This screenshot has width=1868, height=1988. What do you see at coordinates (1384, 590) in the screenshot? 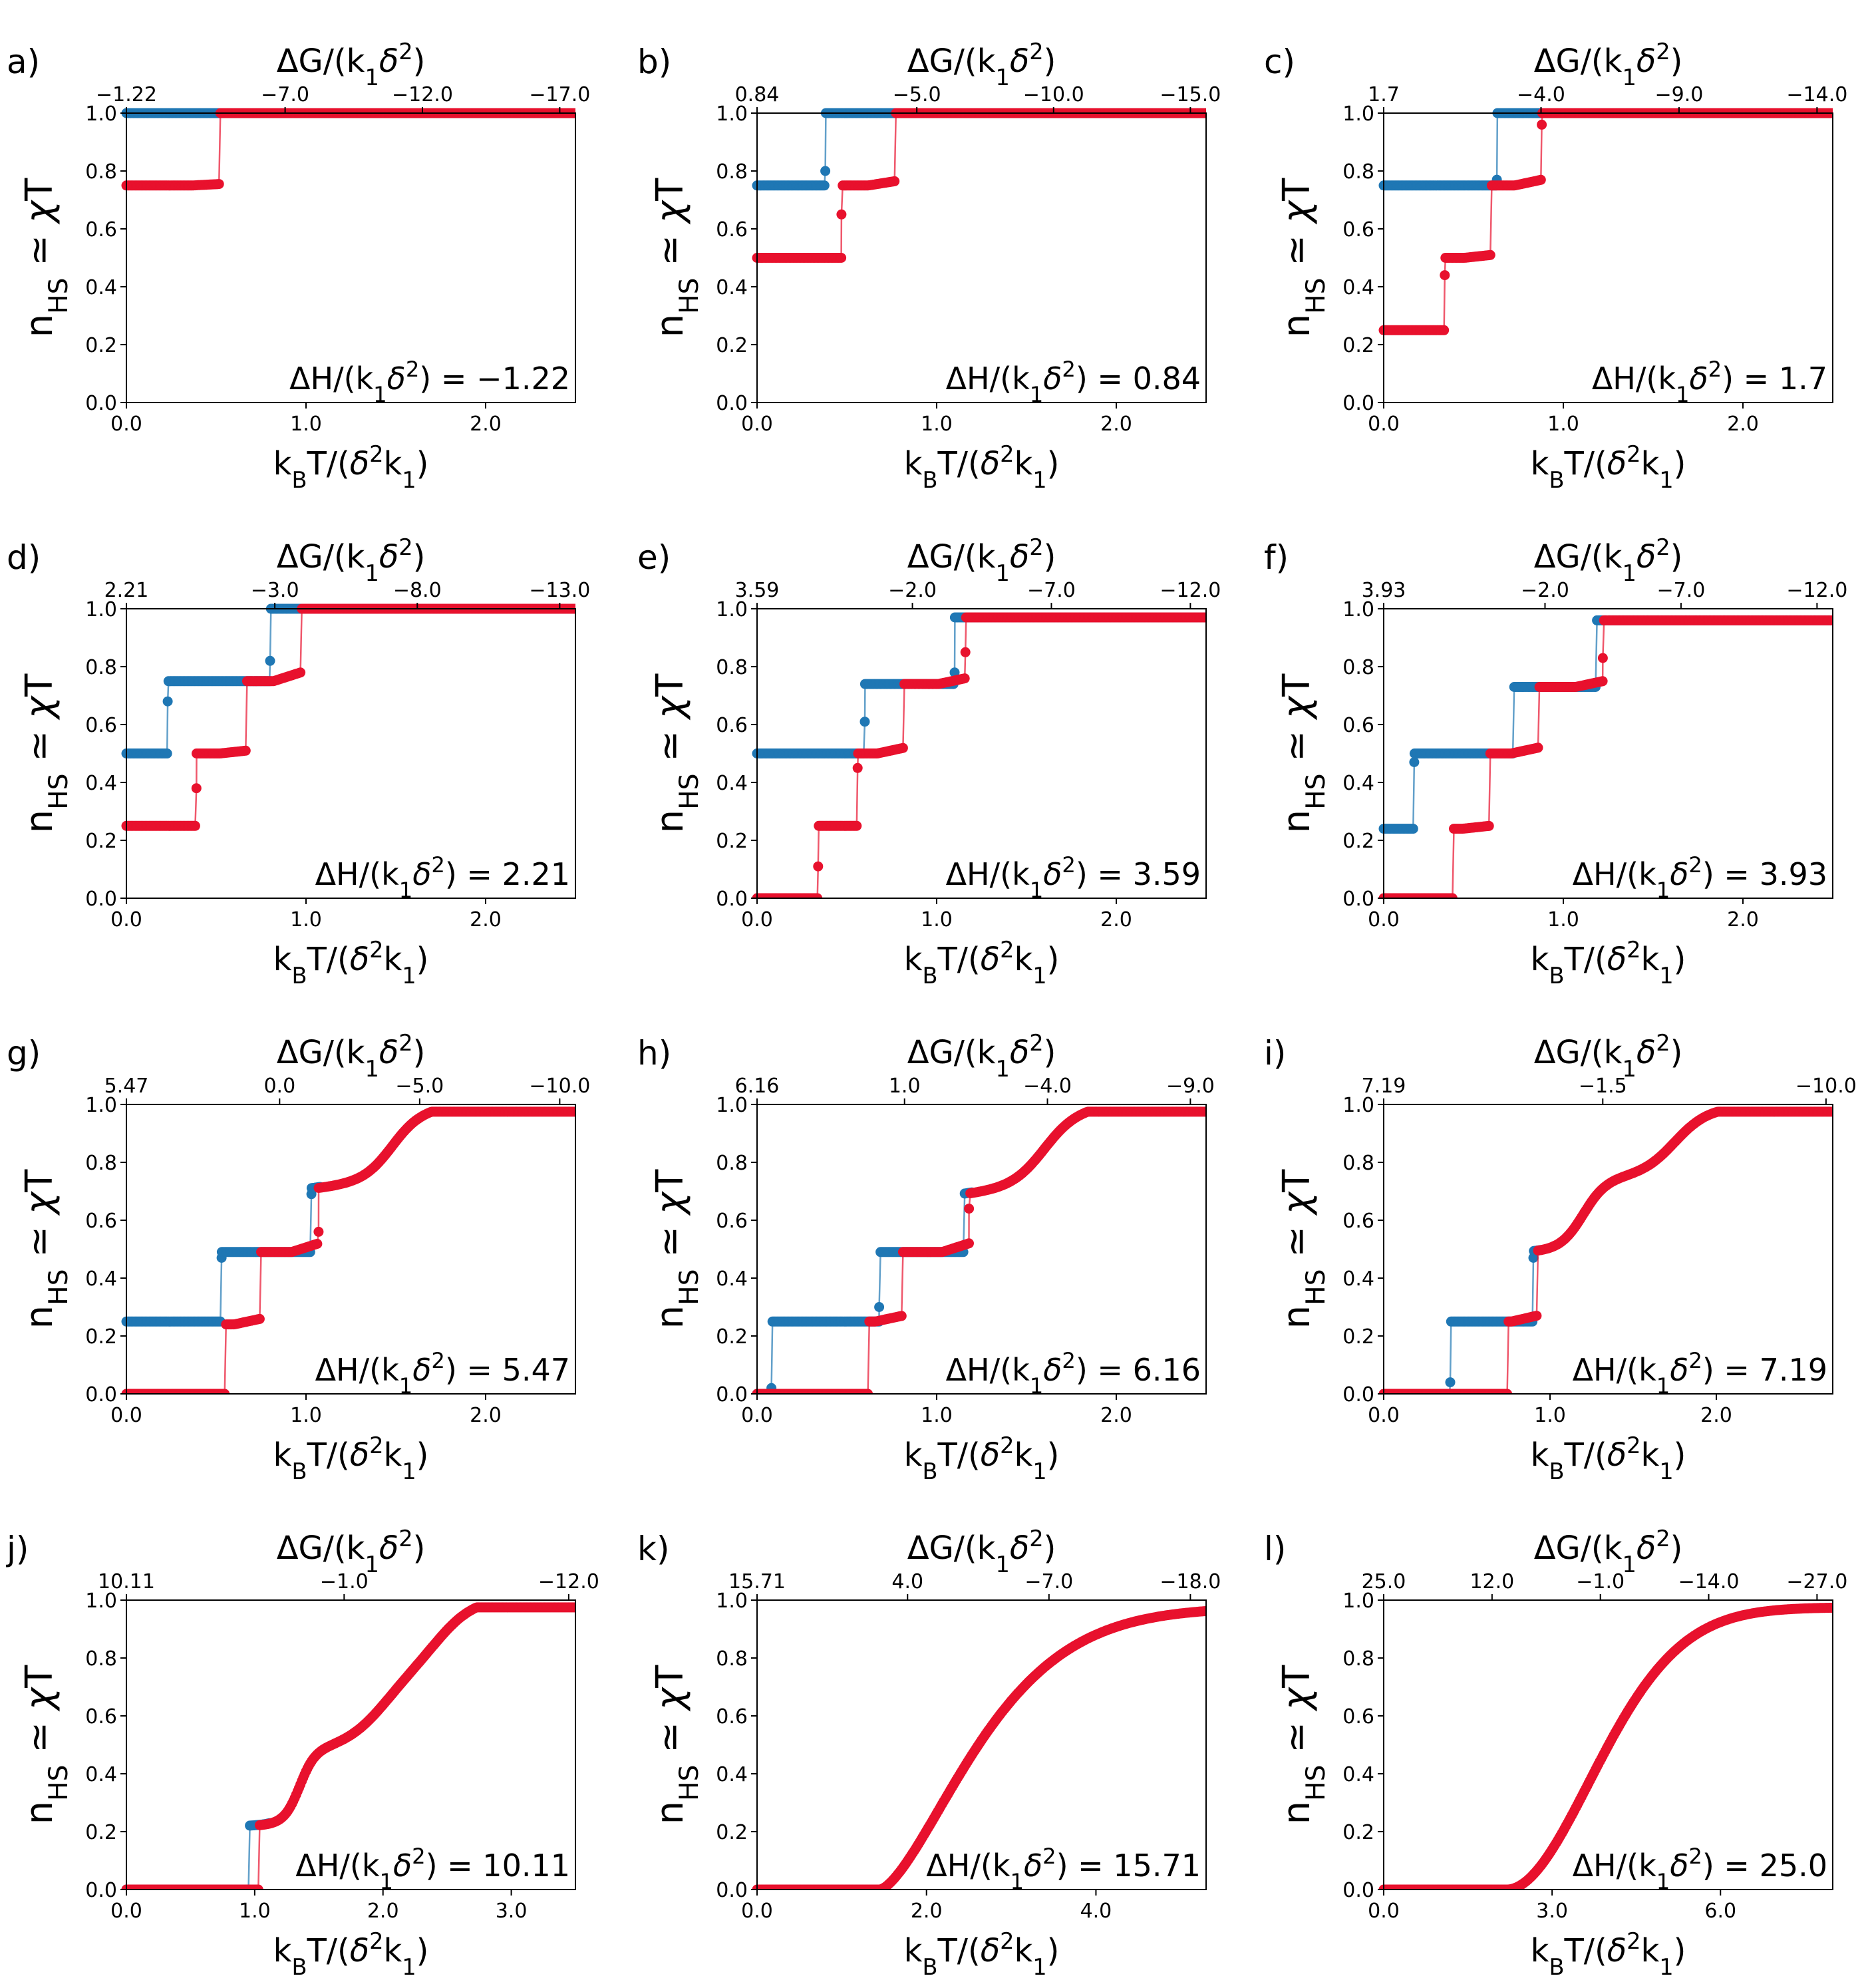
I see `top-tick-label: 3.93` at bounding box center [1384, 590].